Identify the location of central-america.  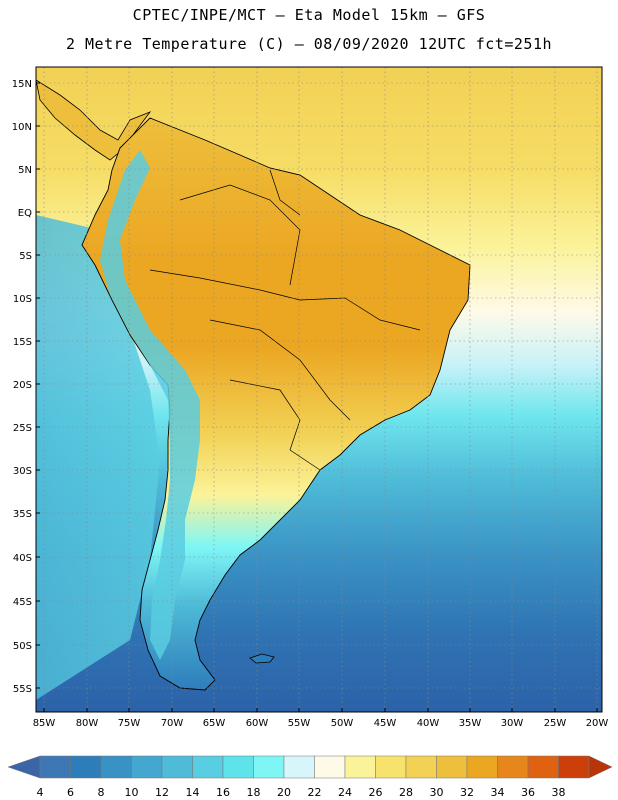
(93, 120).